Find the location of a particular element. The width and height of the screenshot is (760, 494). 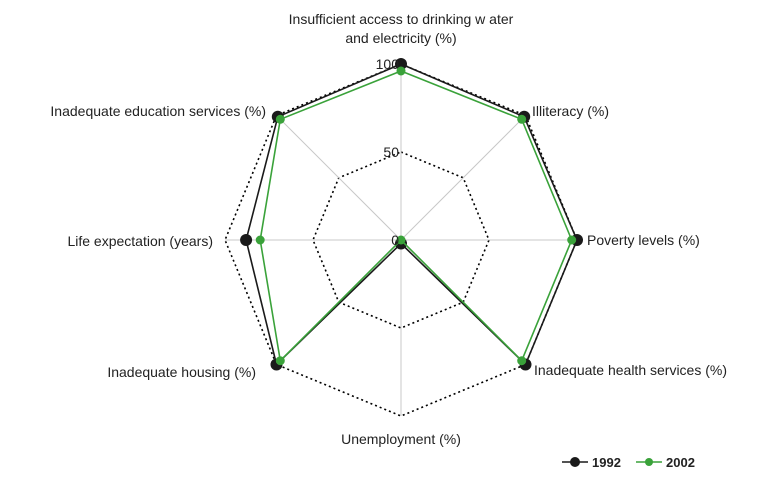

axis-label-4-line-0: Unemployment (%) is located at coordinates (401, 439).